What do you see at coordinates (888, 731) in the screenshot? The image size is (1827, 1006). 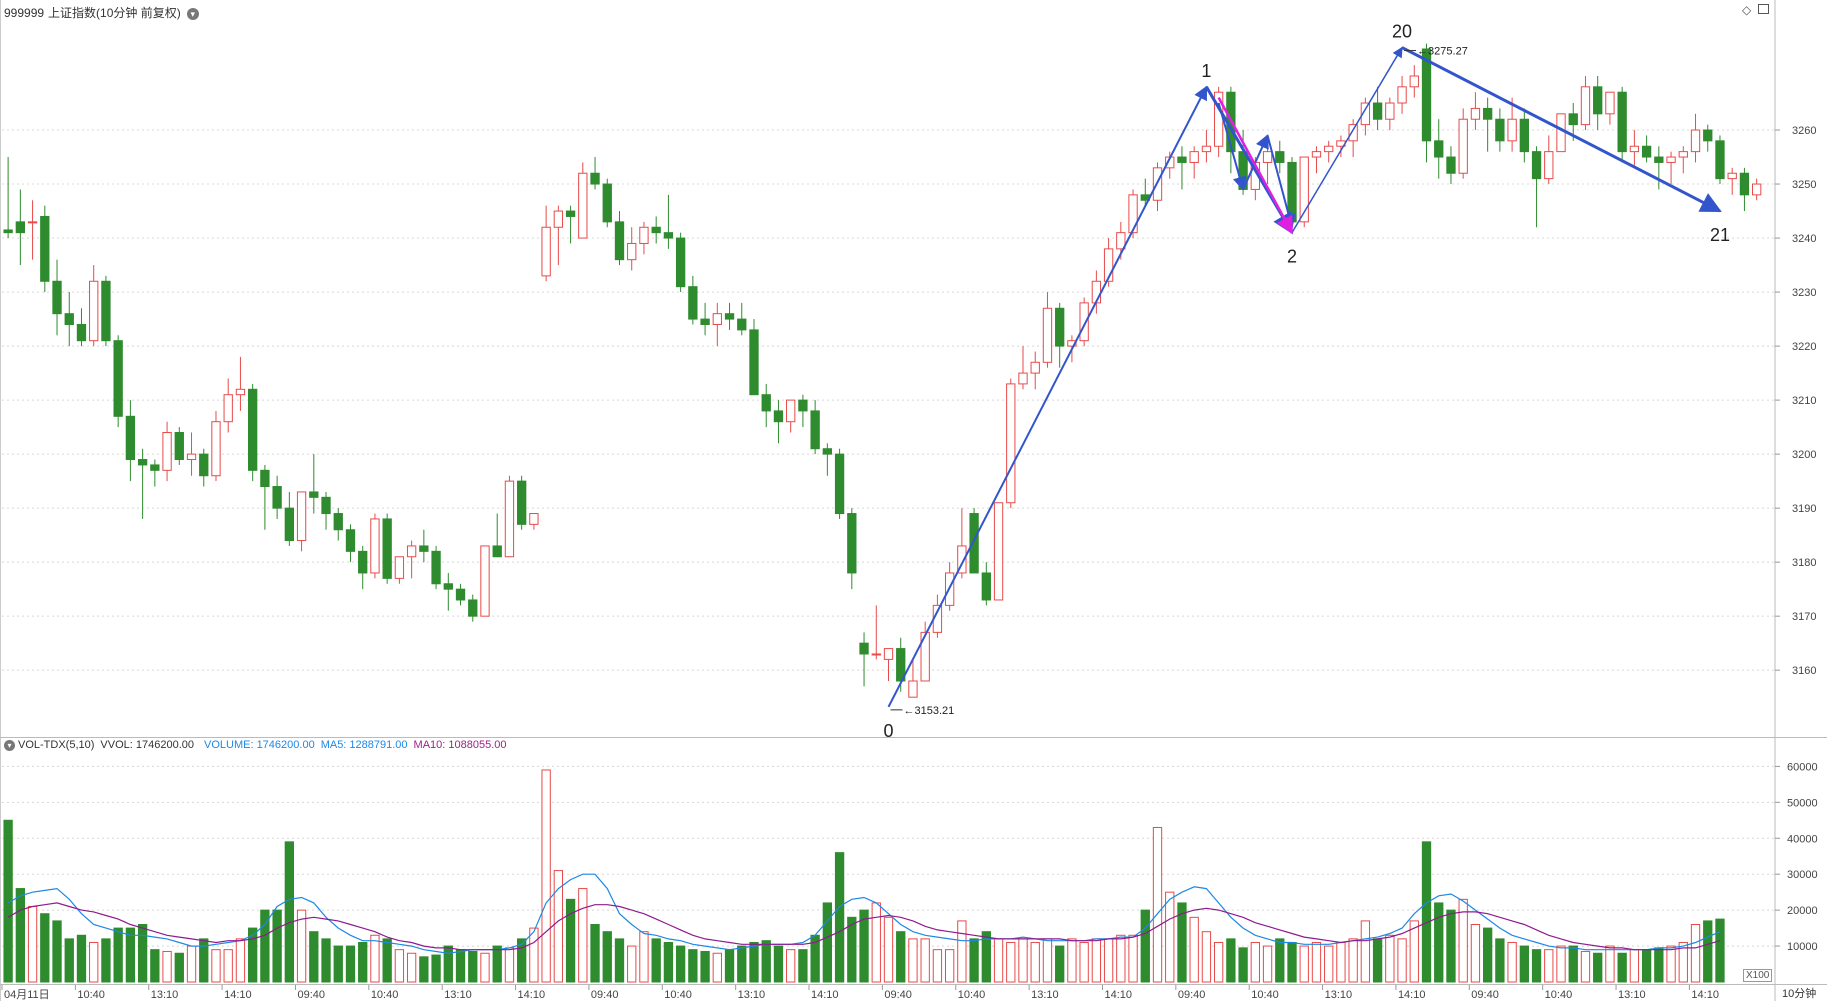 I see `wave-point-label: 0` at bounding box center [888, 731].